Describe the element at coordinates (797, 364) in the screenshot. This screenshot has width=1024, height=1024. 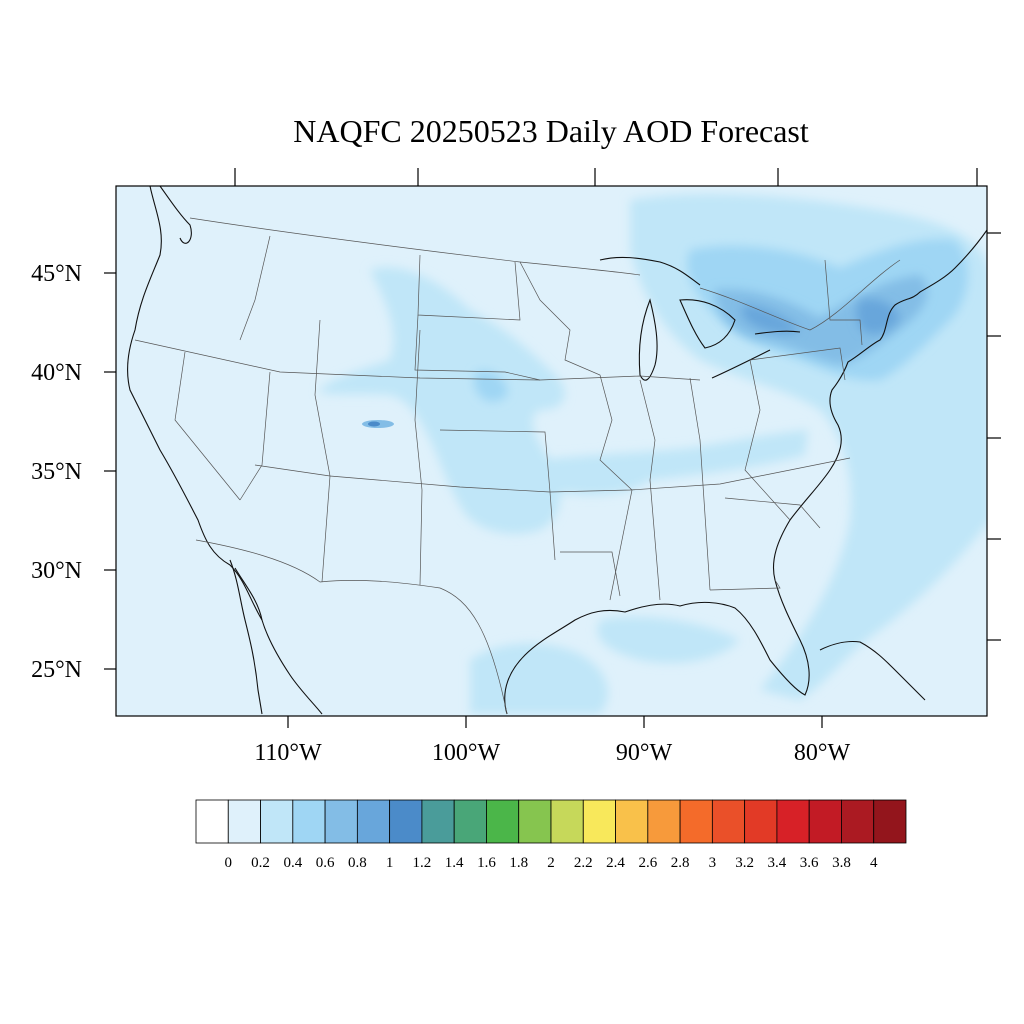
I see `pennsylvania` at that location.